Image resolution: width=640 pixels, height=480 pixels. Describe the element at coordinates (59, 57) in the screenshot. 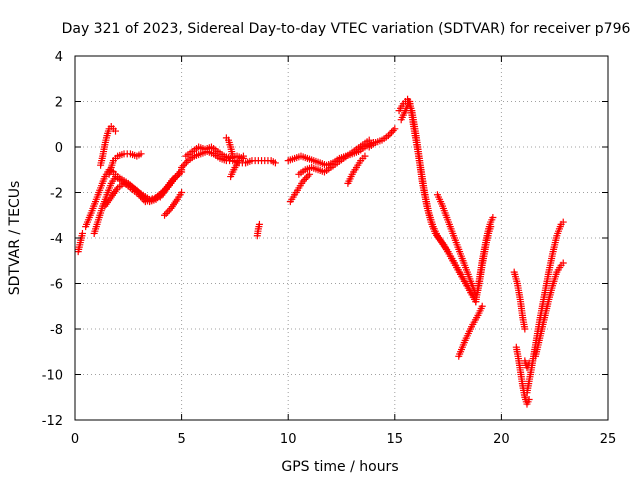

I see `y-tick-label: 4` at that location.